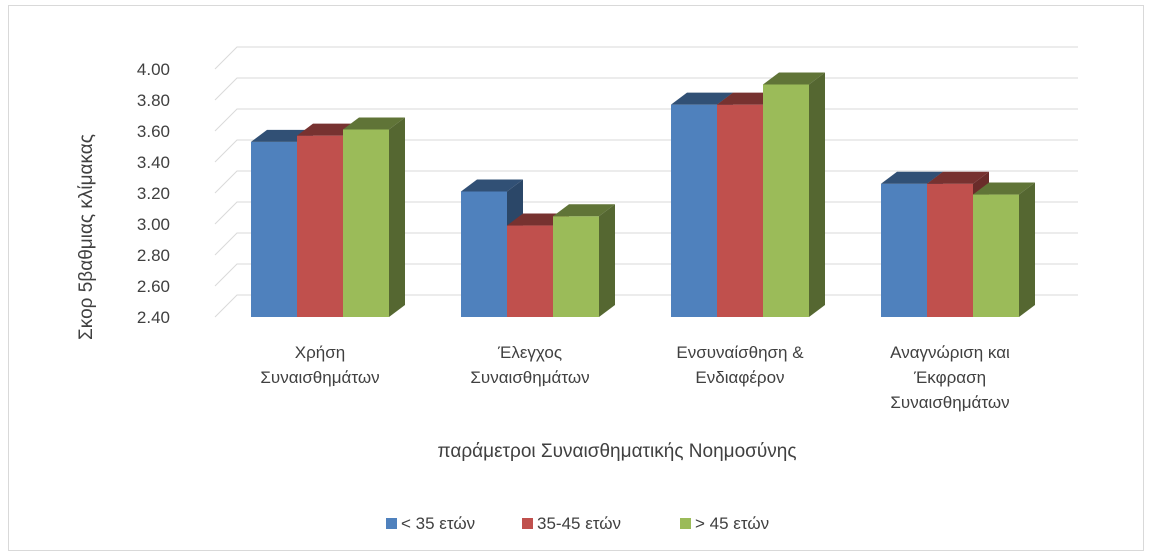 The height and width of the screenshot is (557, 1154). Describe the element at coordinates (153, 131) in the screenshot. I see `y-tick-label: 3.60` at that location.